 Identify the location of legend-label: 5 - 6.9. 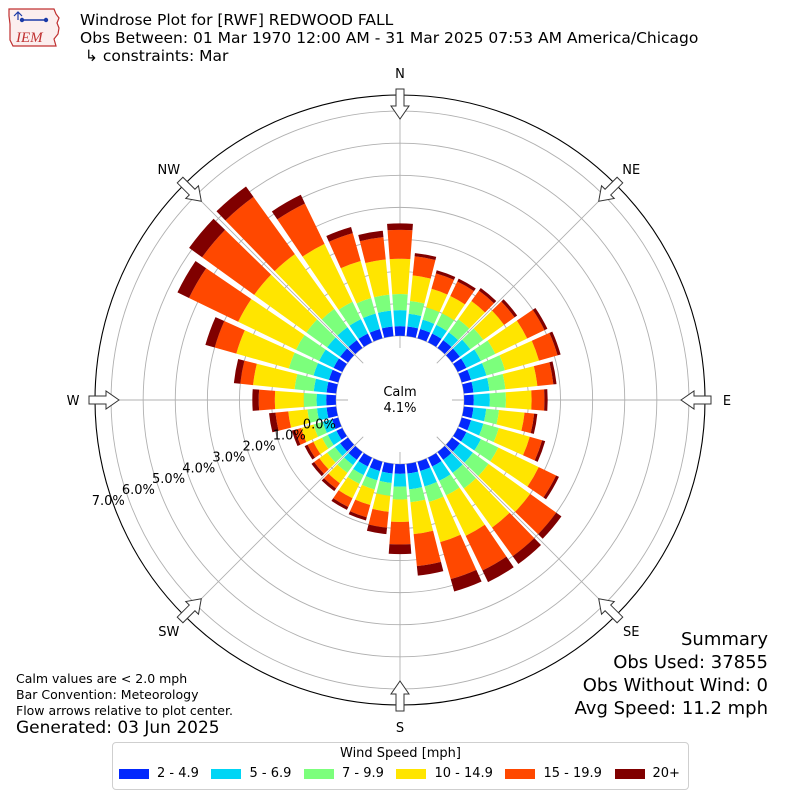
(270, 773).